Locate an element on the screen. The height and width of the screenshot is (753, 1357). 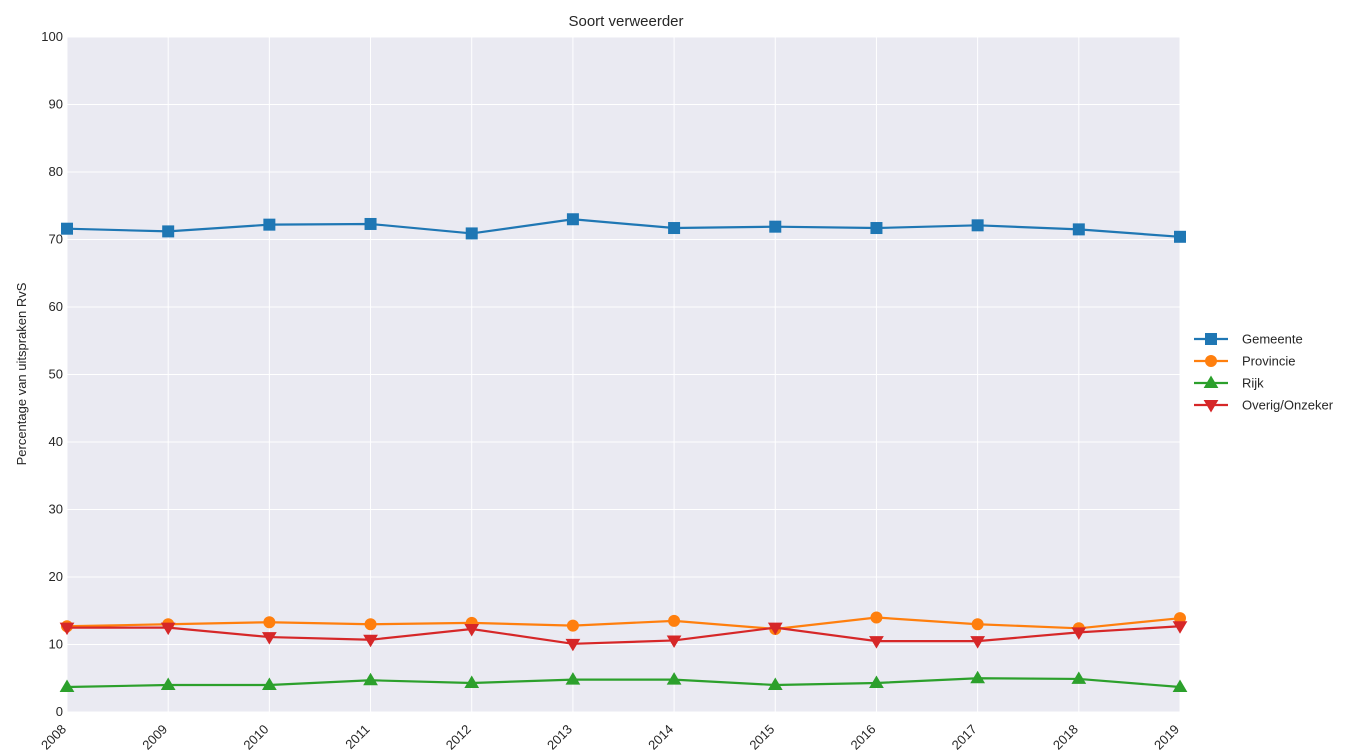
series-line-rijk is located at coordinates (623, 683).